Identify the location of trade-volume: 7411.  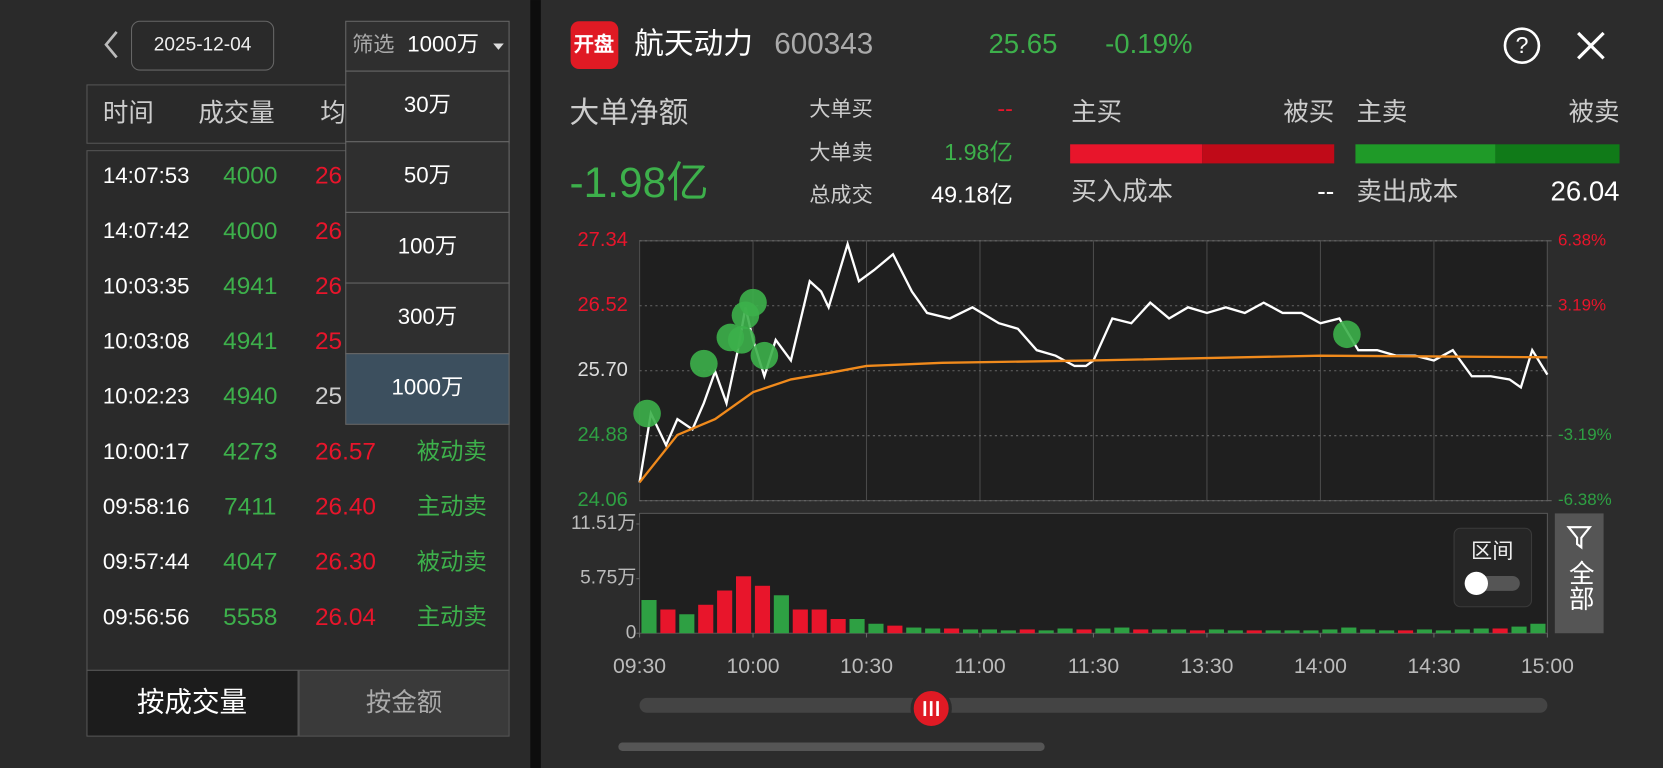
(250, 507).